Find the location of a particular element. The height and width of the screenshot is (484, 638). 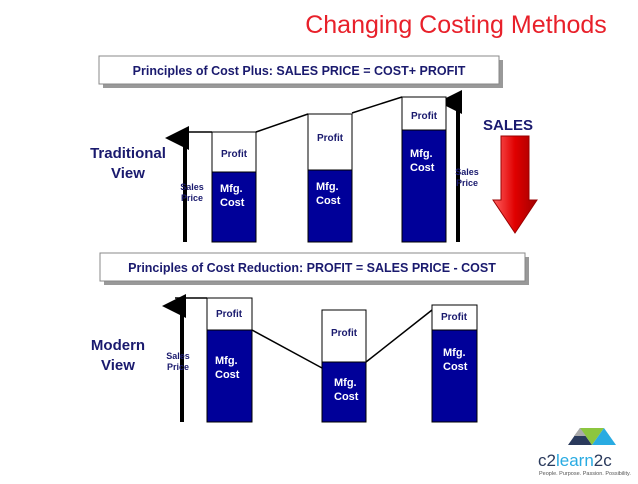

sales-label: SALES is located at coordinates (508, 125).